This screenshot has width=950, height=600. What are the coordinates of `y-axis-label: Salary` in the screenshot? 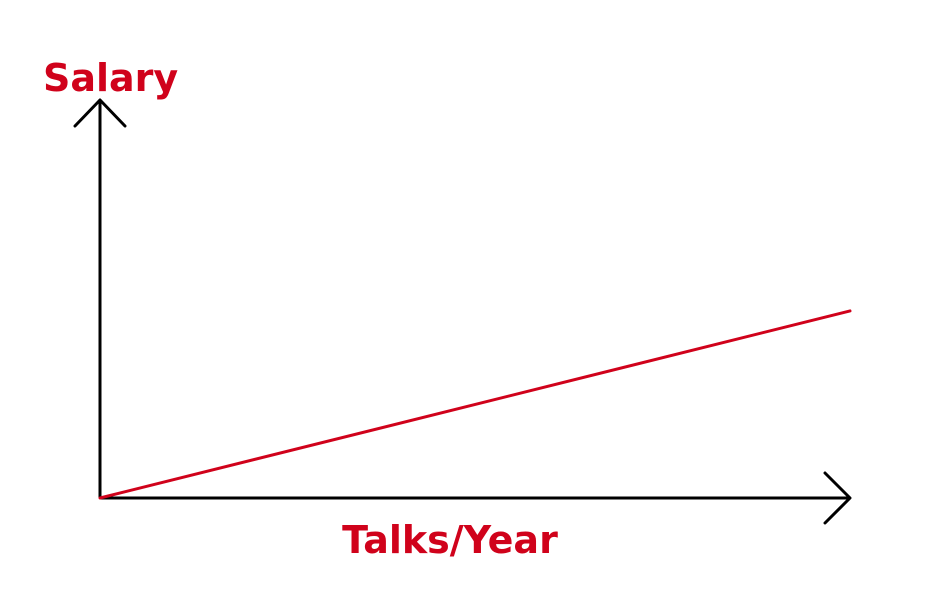 It's located at (110, 78).